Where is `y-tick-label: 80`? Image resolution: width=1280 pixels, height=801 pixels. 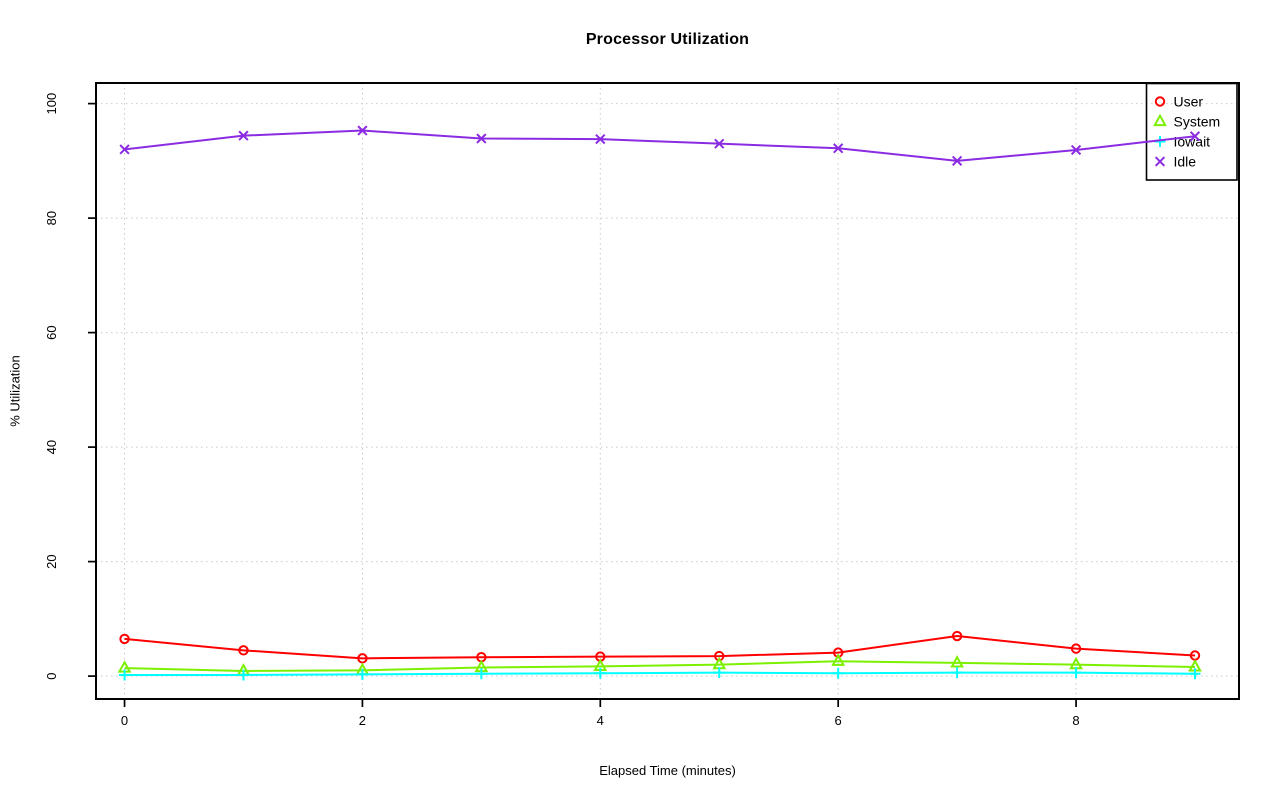 y-tick-label: 80 is located at coordinates (51, 218).